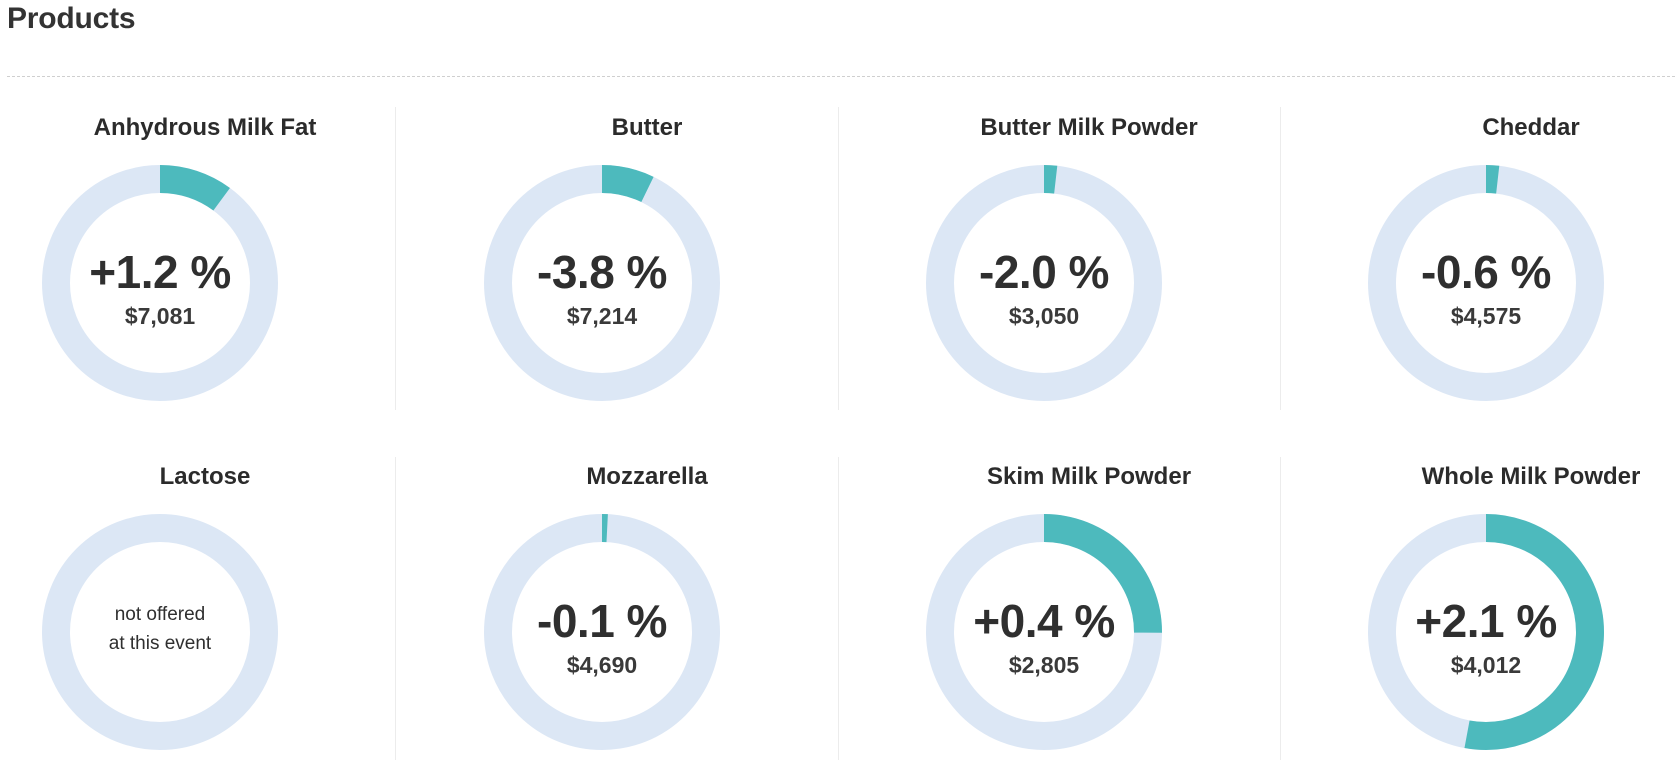 Image resolution: width=1675 pixels, height=771 pixels. What do you see at coordinates (160, 316) in the screenshot?
I see `price-value: $7,081` at bounding box center [160, 316].